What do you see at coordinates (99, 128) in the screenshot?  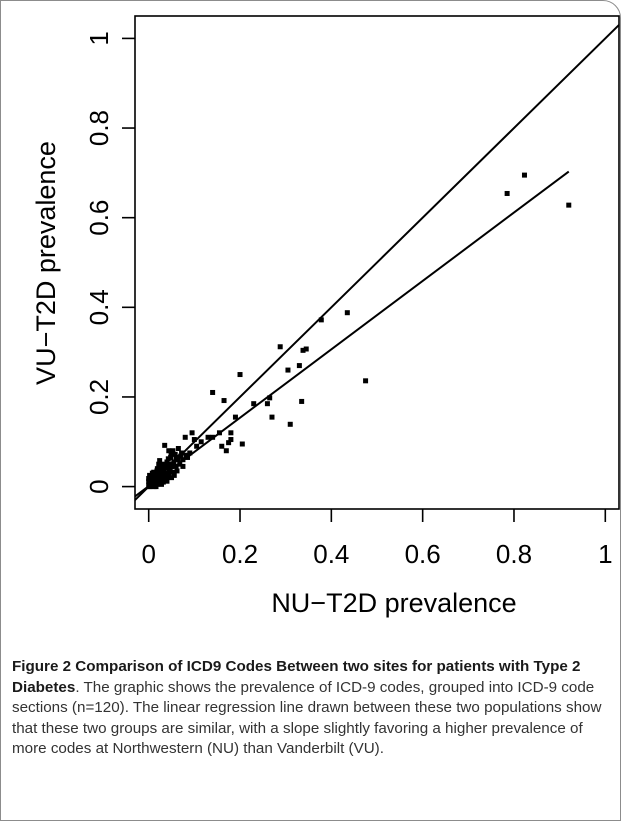 I see `y-tick-label: 0.8` at bounding box center [99, 128].